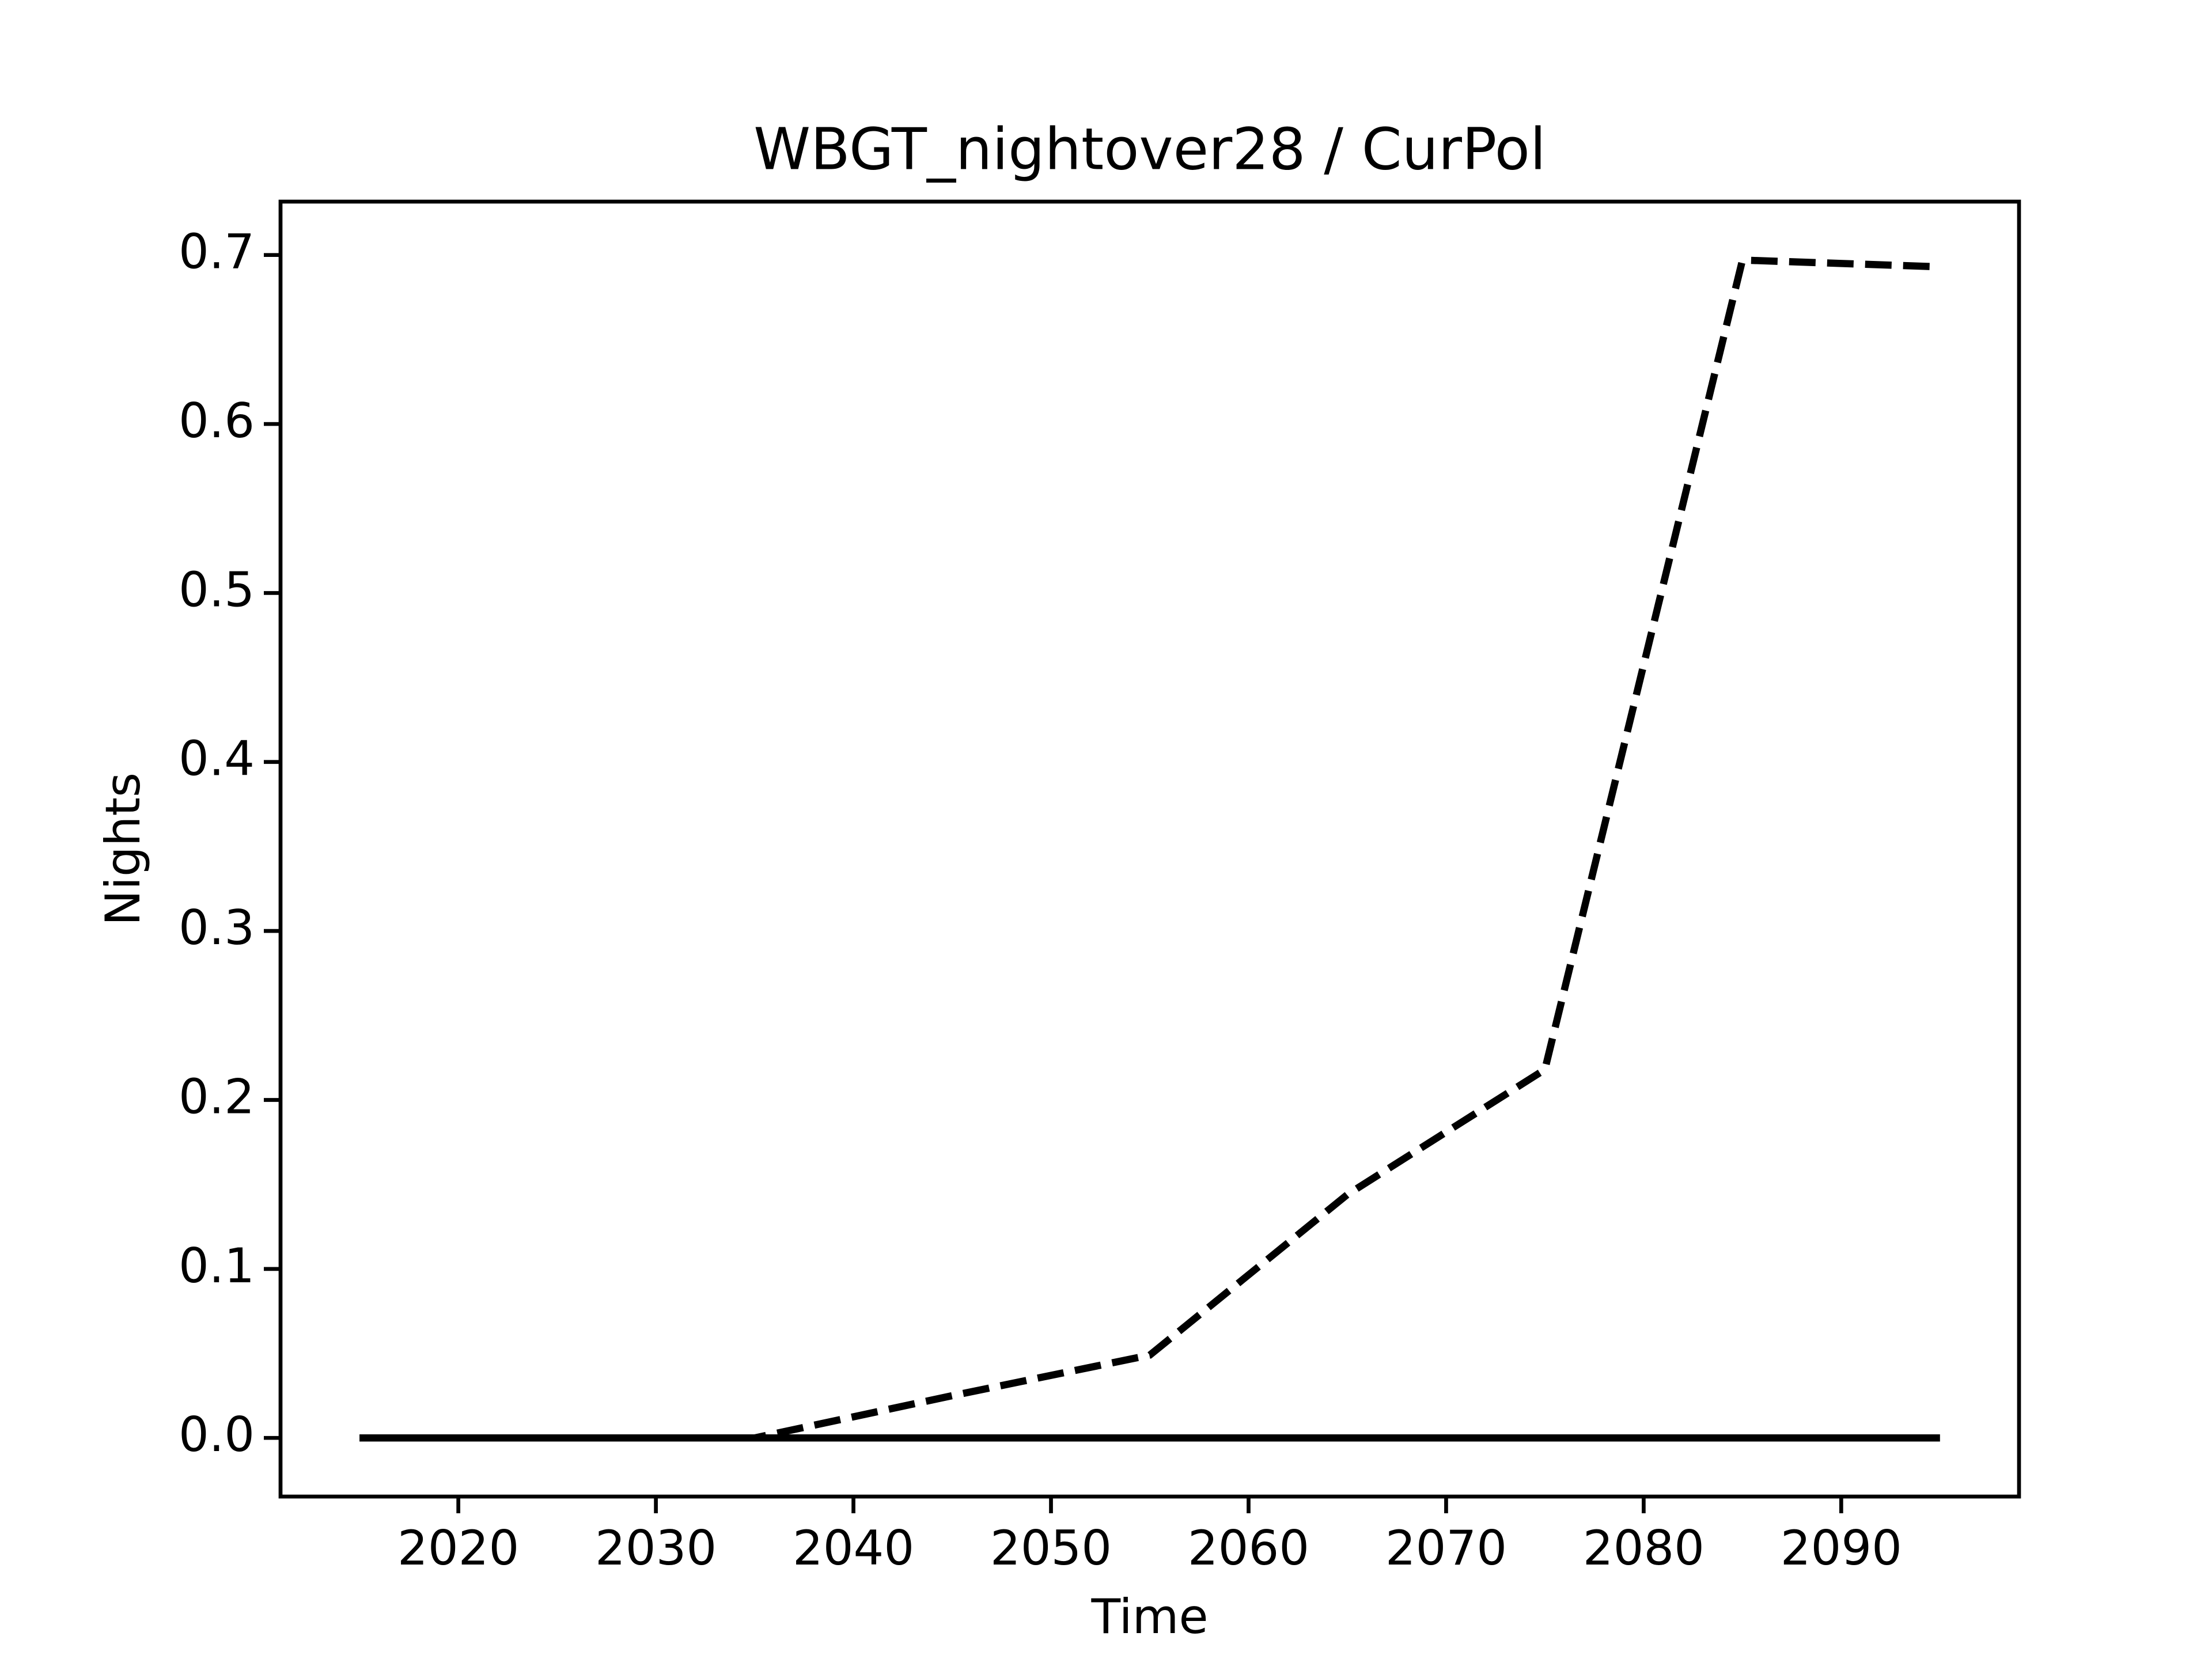  I want to click on x-tick-label: 2050, so click(1051, 1548).